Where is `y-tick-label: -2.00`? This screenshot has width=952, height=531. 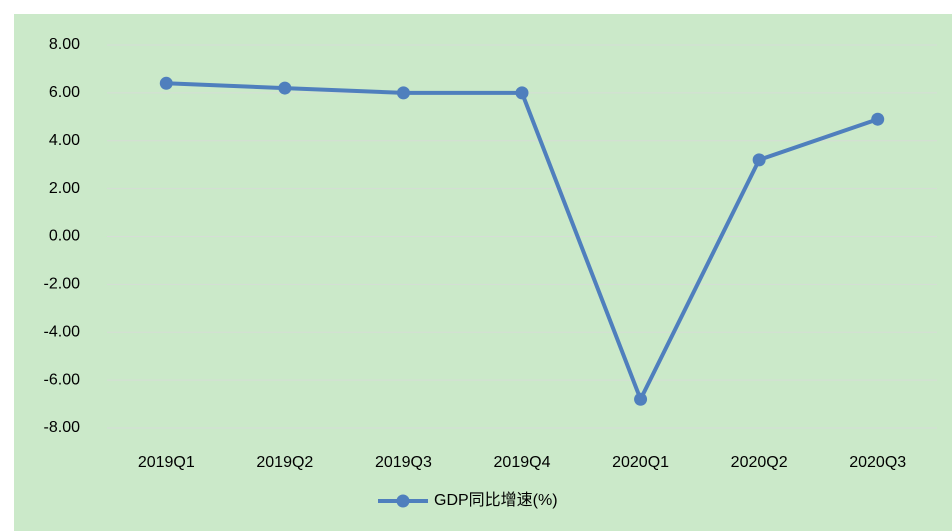 y-tick-label: -2.00 is located at coordinates (62, 284).